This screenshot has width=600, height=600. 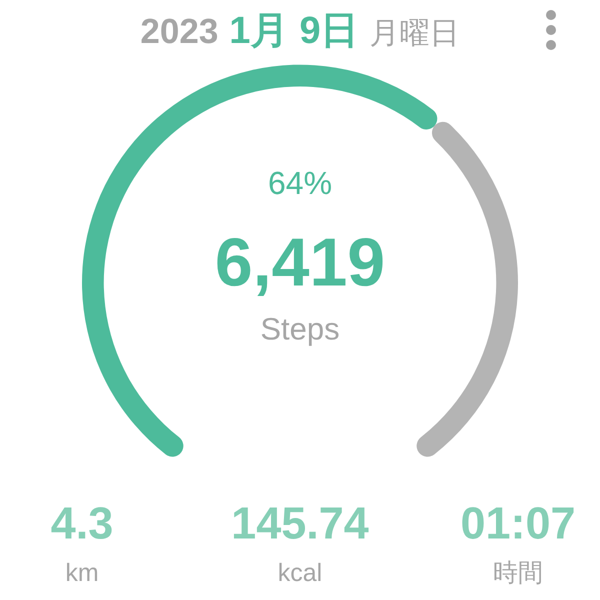 What do you see at coordinates (518, 572) in the screenshot?
I see `text: 時間` at bounding box center [518, 572].